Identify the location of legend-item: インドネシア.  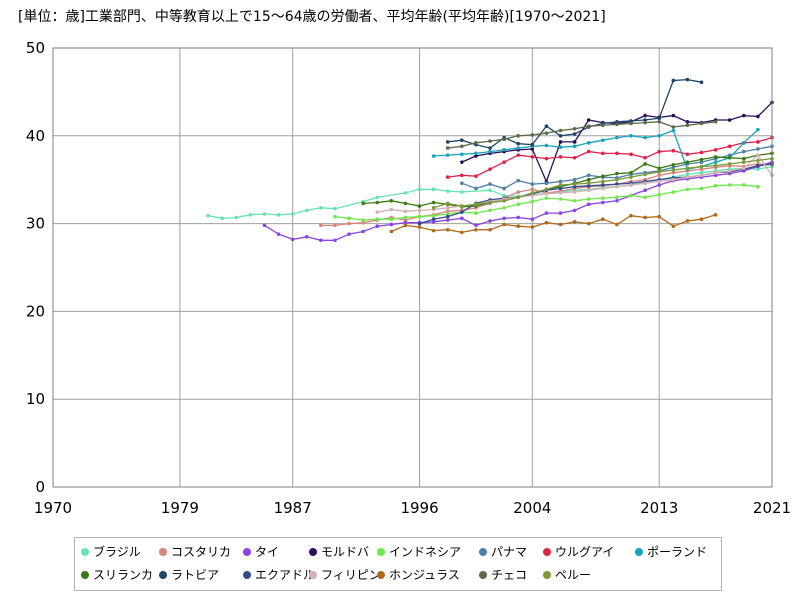
(419, 551).